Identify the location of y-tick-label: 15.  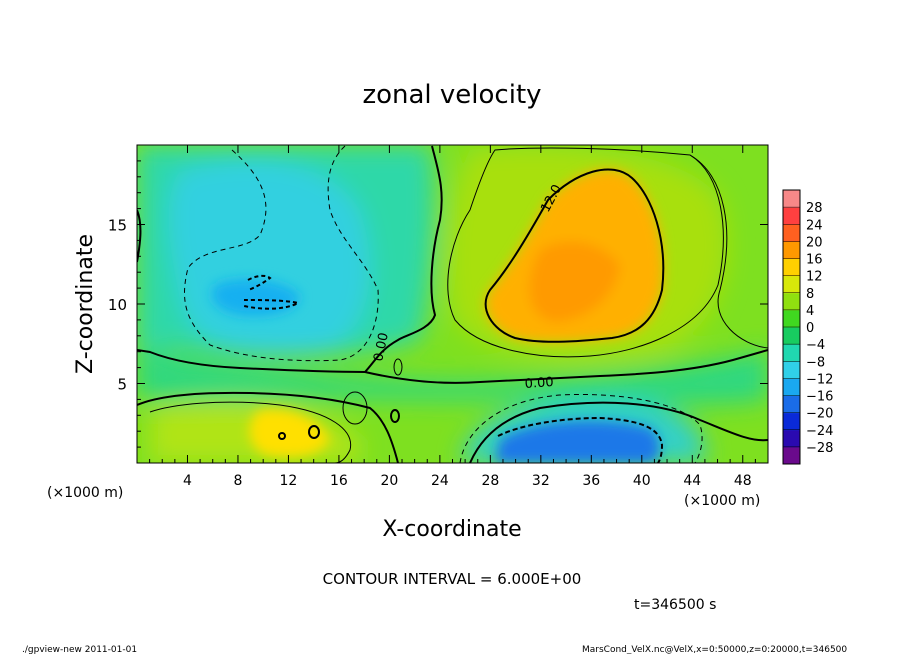
(117, 226).